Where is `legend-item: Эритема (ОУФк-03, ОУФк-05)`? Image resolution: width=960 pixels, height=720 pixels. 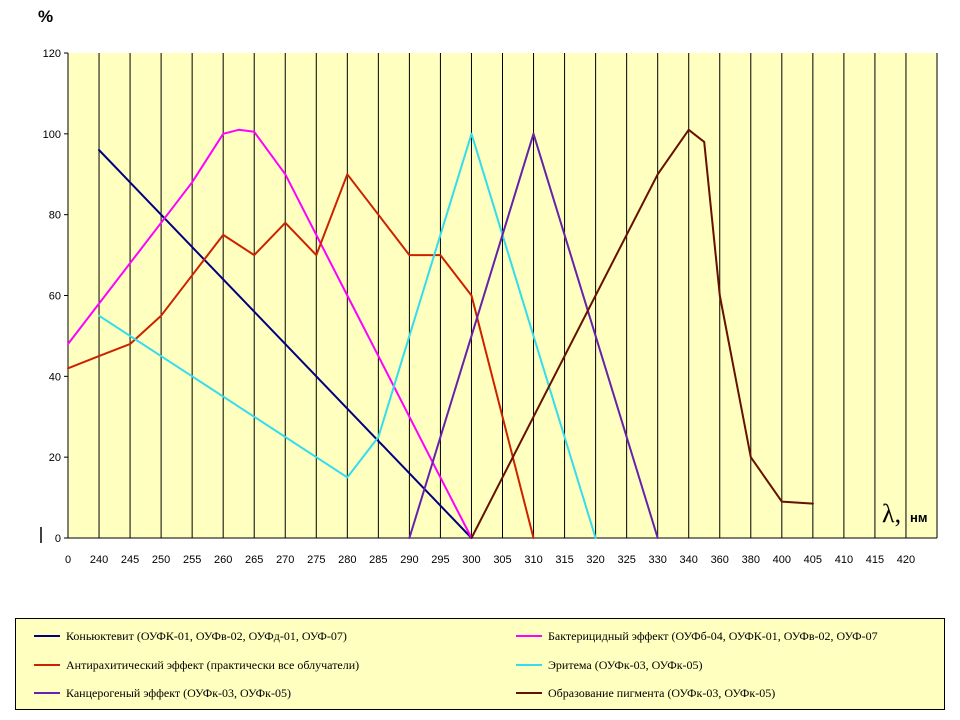
legend-item: Эритема (ОУФк-03, ОУФк-05) is located at coordinates (609, 665).